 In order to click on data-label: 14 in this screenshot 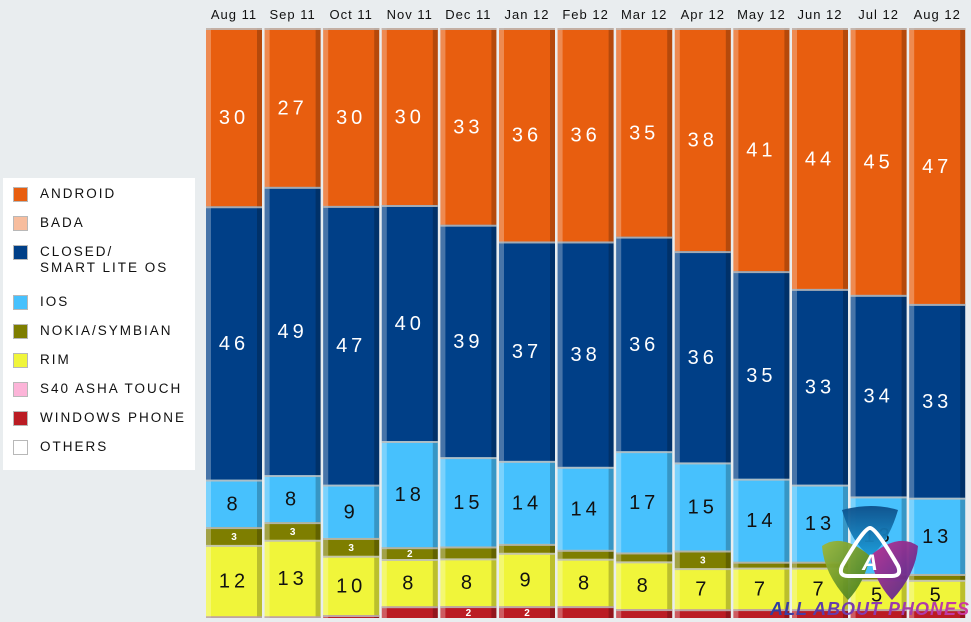, I will do `click(585, 509)`.